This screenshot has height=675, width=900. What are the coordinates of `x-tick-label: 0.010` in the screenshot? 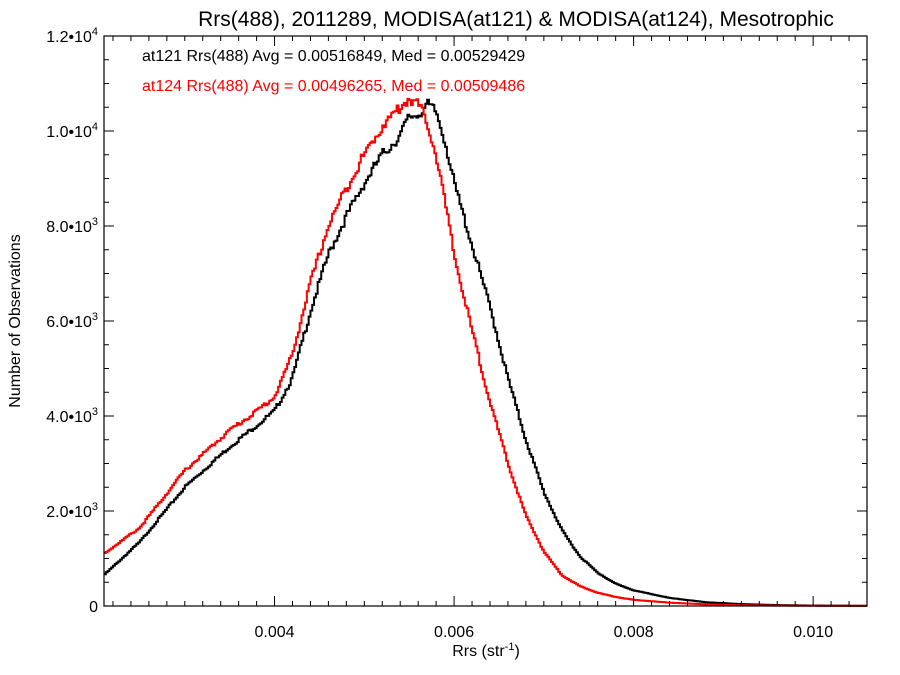 It's located at (813, 632).